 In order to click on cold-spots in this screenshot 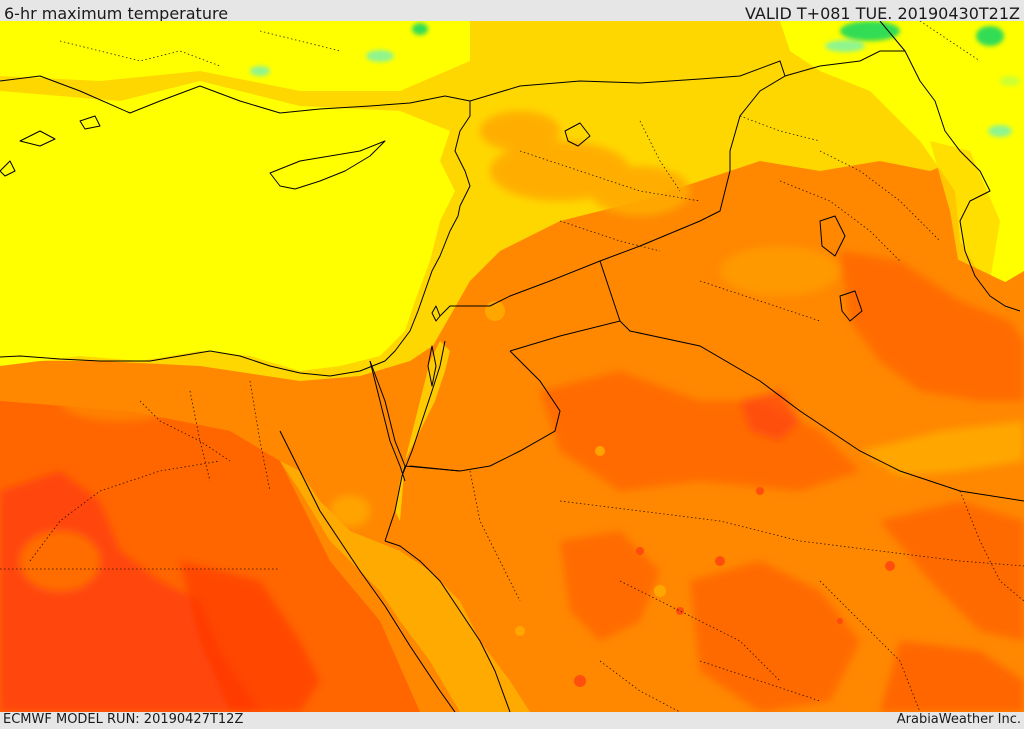, I will do `click(635, 79)`.